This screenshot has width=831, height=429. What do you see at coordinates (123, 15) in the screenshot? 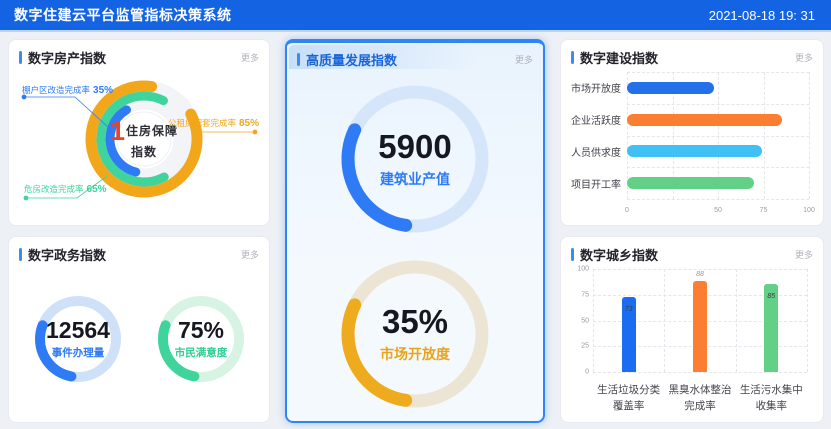
I see `app-title: 数字住建云平台监管指标决策系统` at bounding box center [123, 15].